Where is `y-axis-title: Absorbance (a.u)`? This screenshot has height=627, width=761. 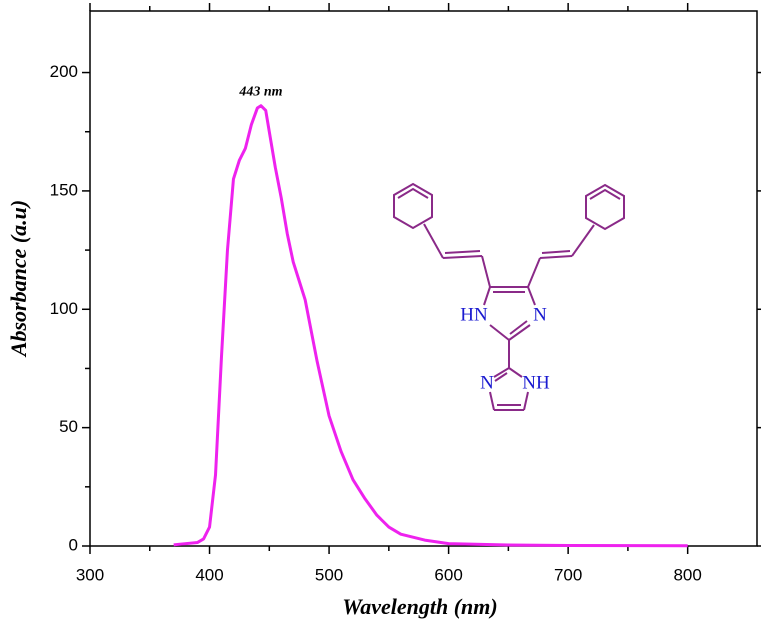 y-axis-title: Absorbance (a.u) is located at coordinates (18, 279).